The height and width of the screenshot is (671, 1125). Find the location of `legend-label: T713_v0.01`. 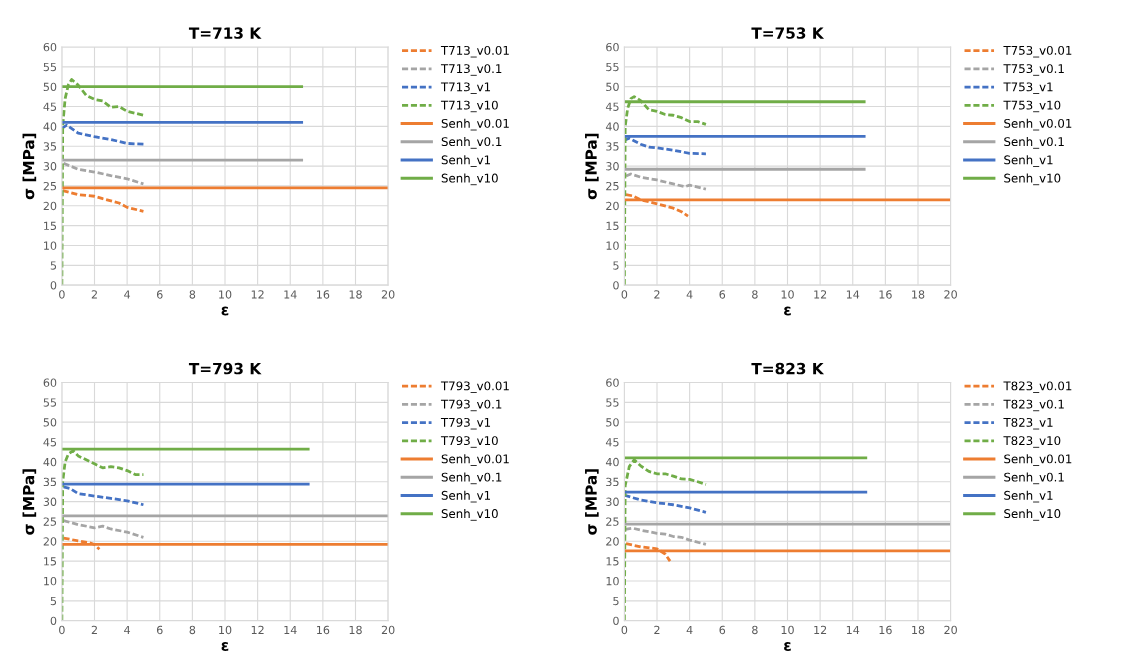

legend-label: T713_v0.01 is located at coordinates (474, 51).